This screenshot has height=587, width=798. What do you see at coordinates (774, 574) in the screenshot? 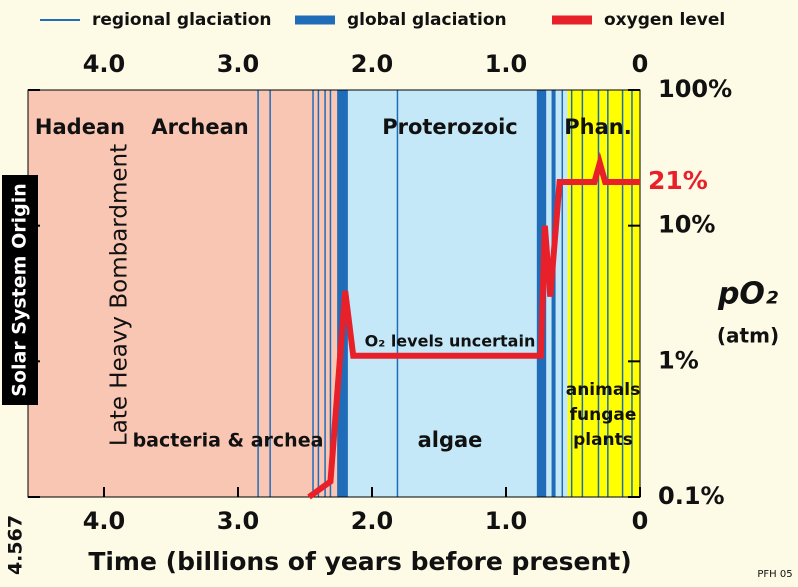
I see `credit: PFH 05` at bounding box center [774, 574].